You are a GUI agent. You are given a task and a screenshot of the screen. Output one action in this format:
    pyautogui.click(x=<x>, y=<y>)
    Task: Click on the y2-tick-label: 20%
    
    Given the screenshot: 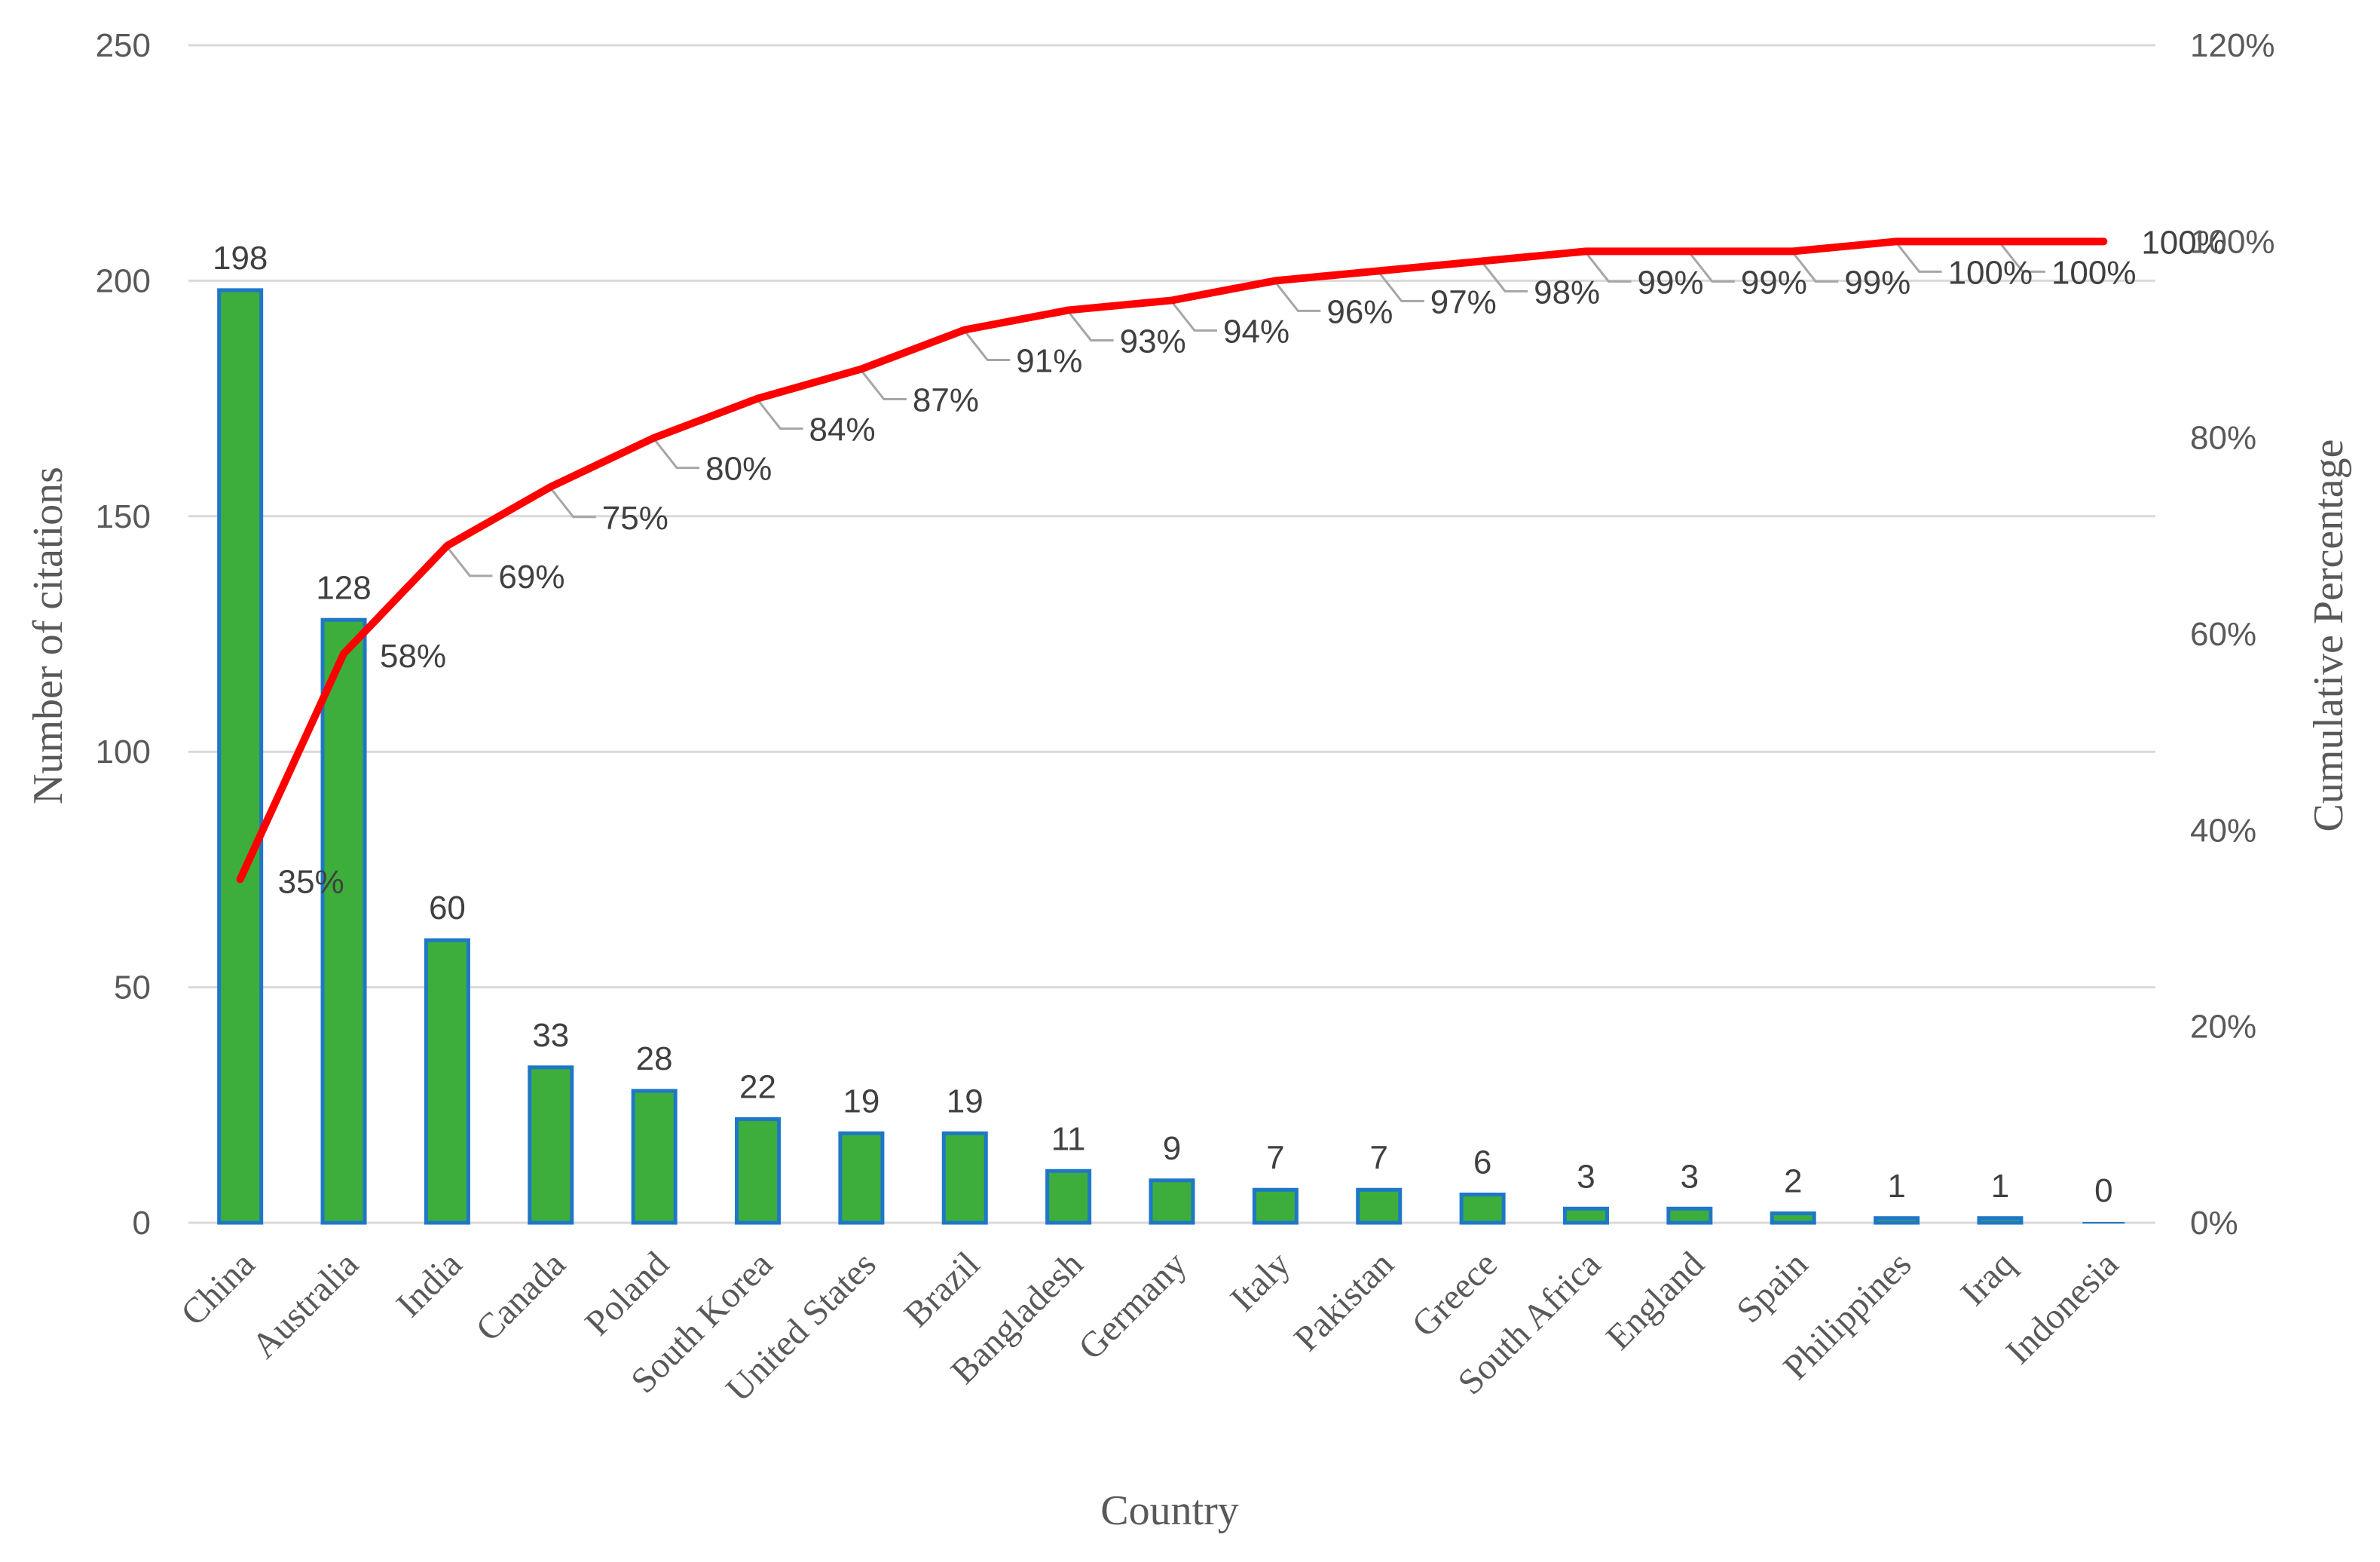 What is the action you would take?
    pyautogui.click(x=2223, y=1027)
    